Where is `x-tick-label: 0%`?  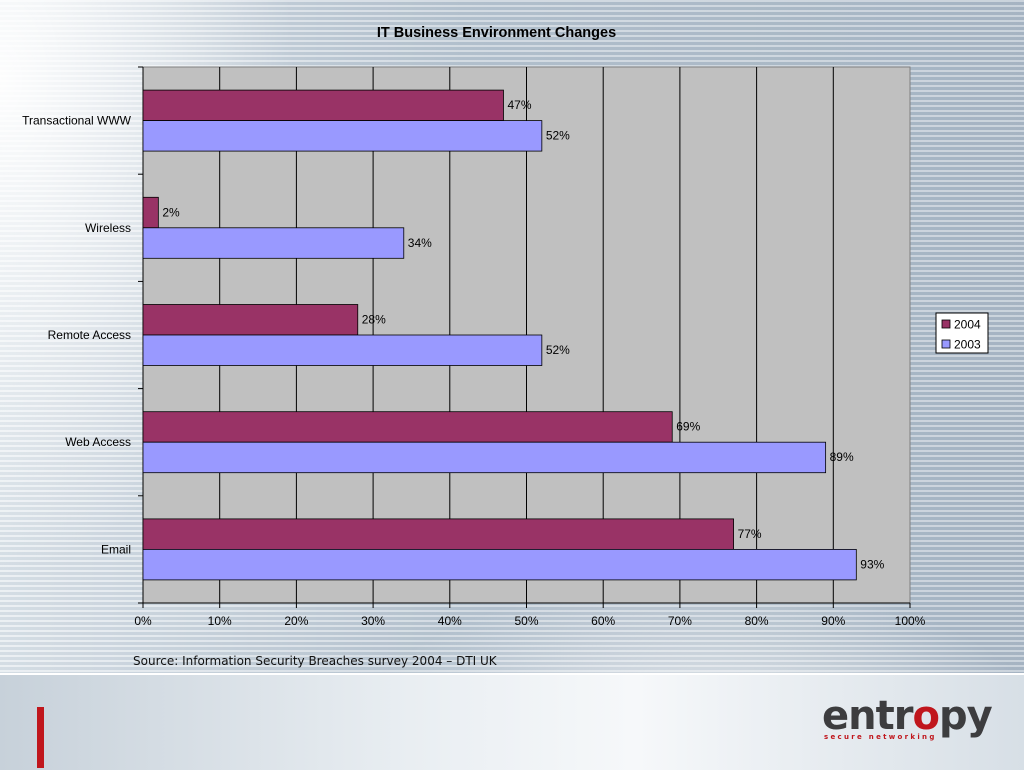 x-tick-label: 0% is located at coordinates (143, 621).